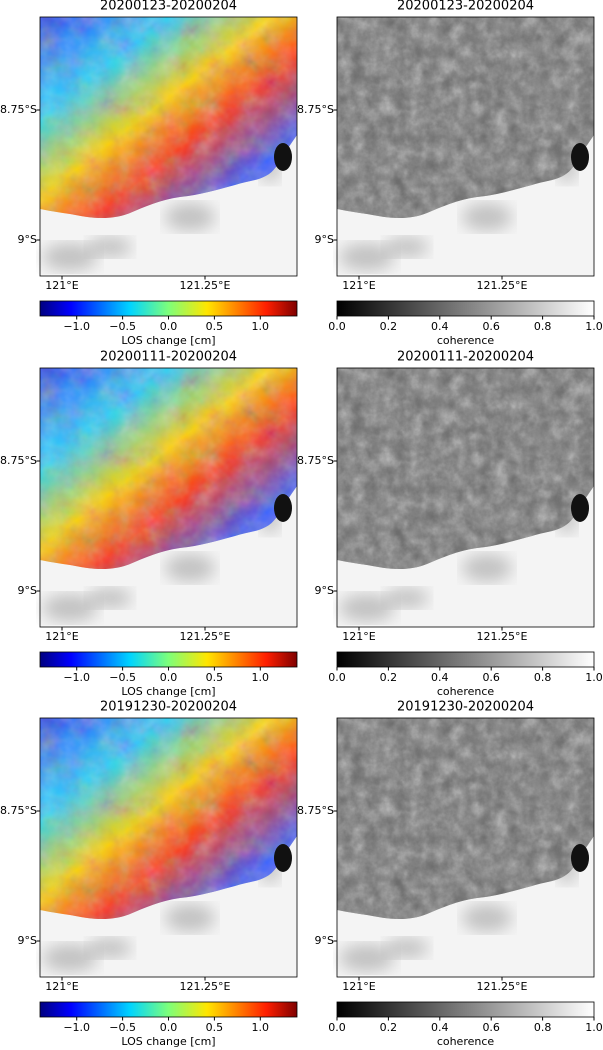  I want to click on panel-title: 20191230-20200204, so click(168, 707).